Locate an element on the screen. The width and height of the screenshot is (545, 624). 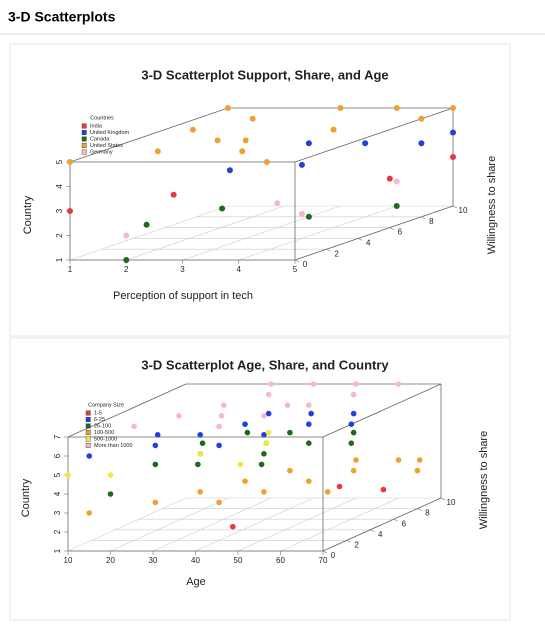
z-tick-label: 5 is located at coordinates (59, 161).